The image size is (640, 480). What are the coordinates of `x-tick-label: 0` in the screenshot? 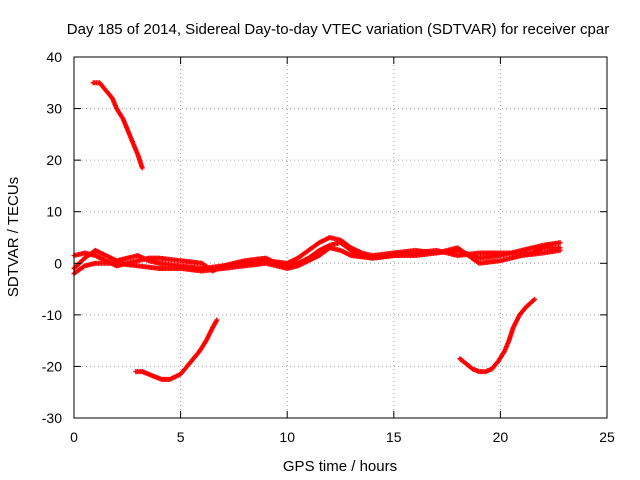 It's located at (74, 437).